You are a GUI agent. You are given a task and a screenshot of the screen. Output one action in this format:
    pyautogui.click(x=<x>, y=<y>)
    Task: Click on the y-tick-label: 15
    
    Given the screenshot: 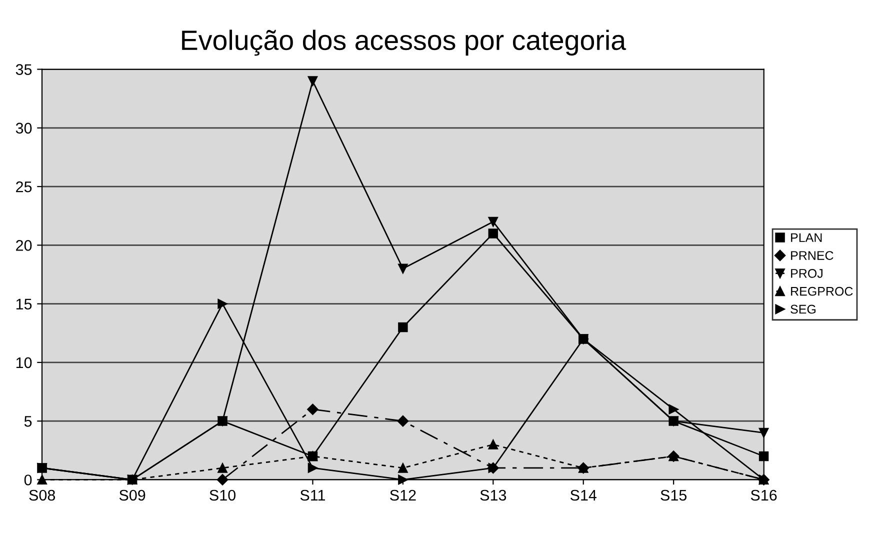 What is the action you would take?
    pyautogui.click(x=24, y=304)
    